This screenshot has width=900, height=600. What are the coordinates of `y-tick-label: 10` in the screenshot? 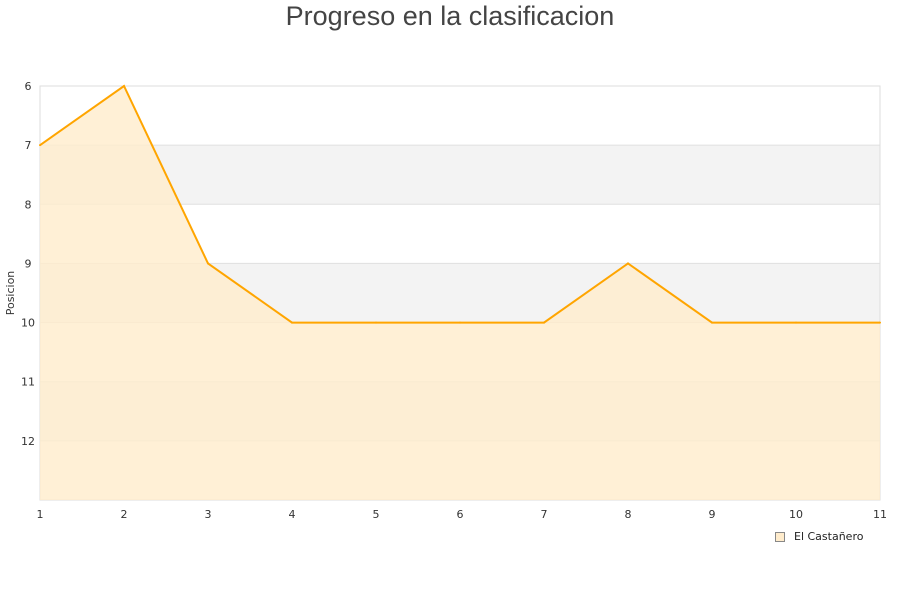 It's located at (28, 323).